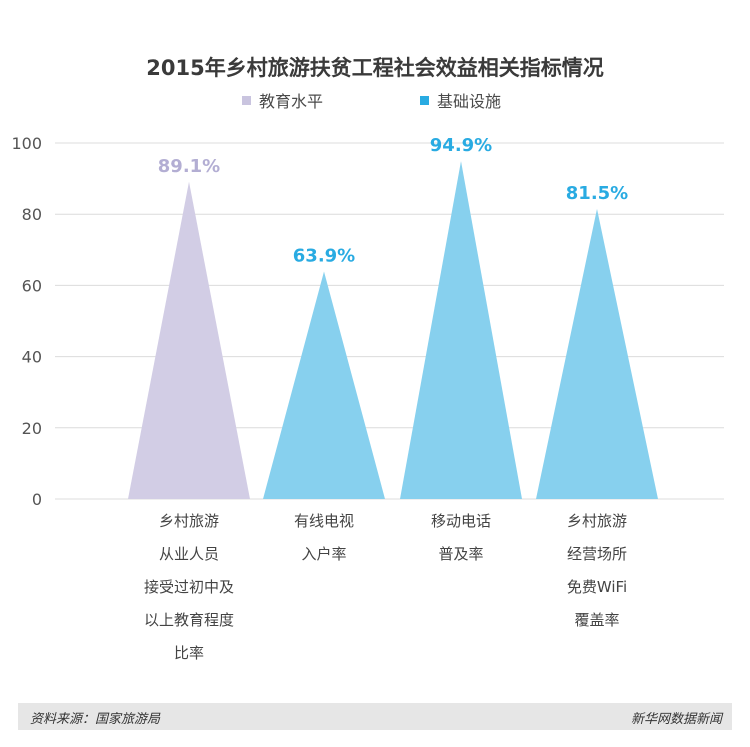  Describe the element at coordinates (32, 285) in the screenshot. I see `y-tick-label: 60` at that location.